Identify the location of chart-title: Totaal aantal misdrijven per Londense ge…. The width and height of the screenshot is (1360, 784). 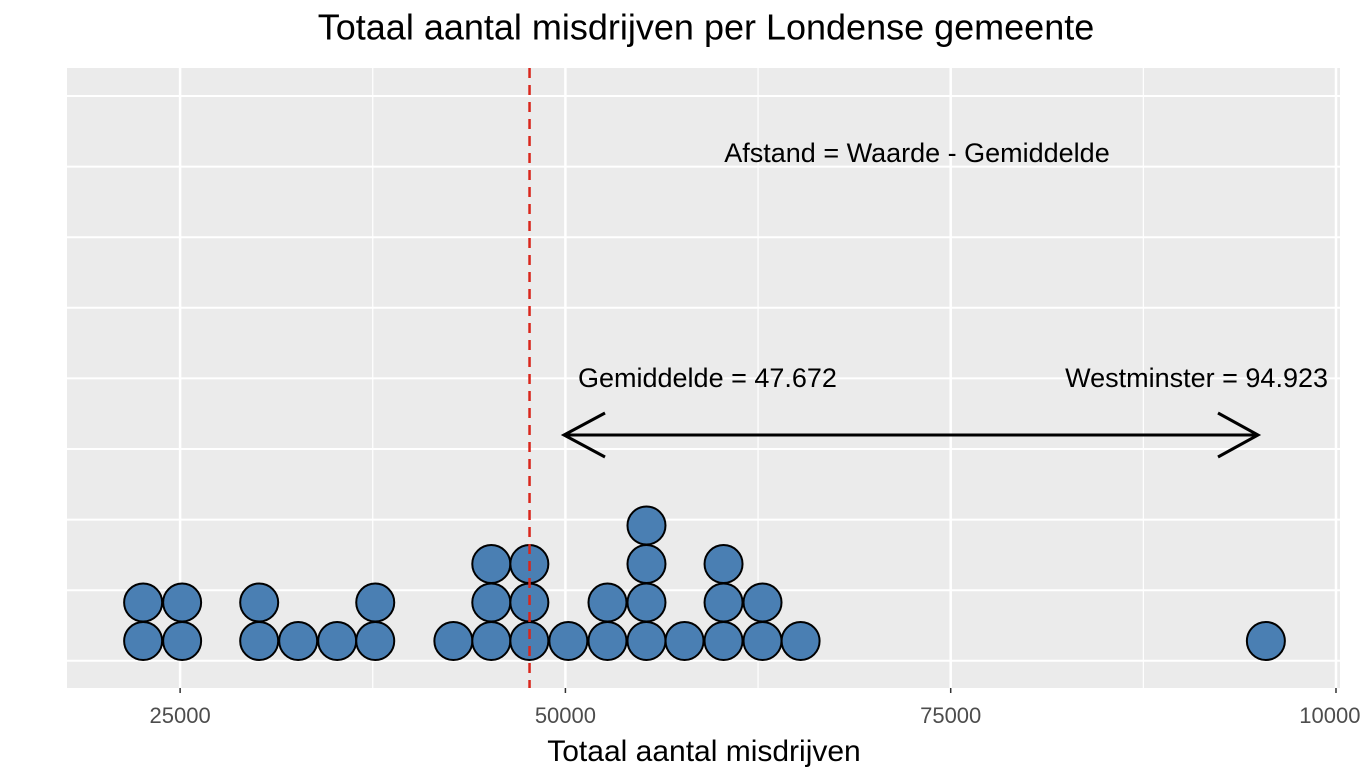
(706, 27).